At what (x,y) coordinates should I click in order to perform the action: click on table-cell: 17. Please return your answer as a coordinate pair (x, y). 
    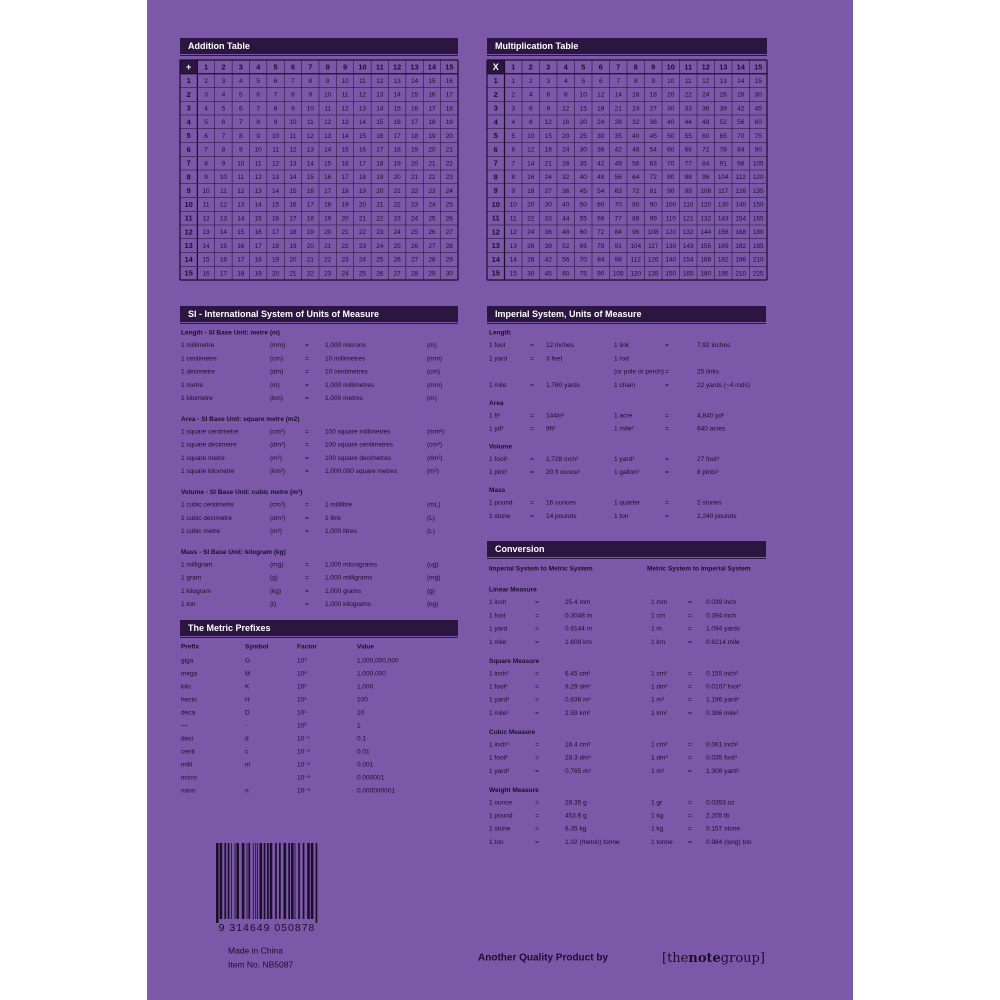
    Looking at the image, I should click on (311, 205).